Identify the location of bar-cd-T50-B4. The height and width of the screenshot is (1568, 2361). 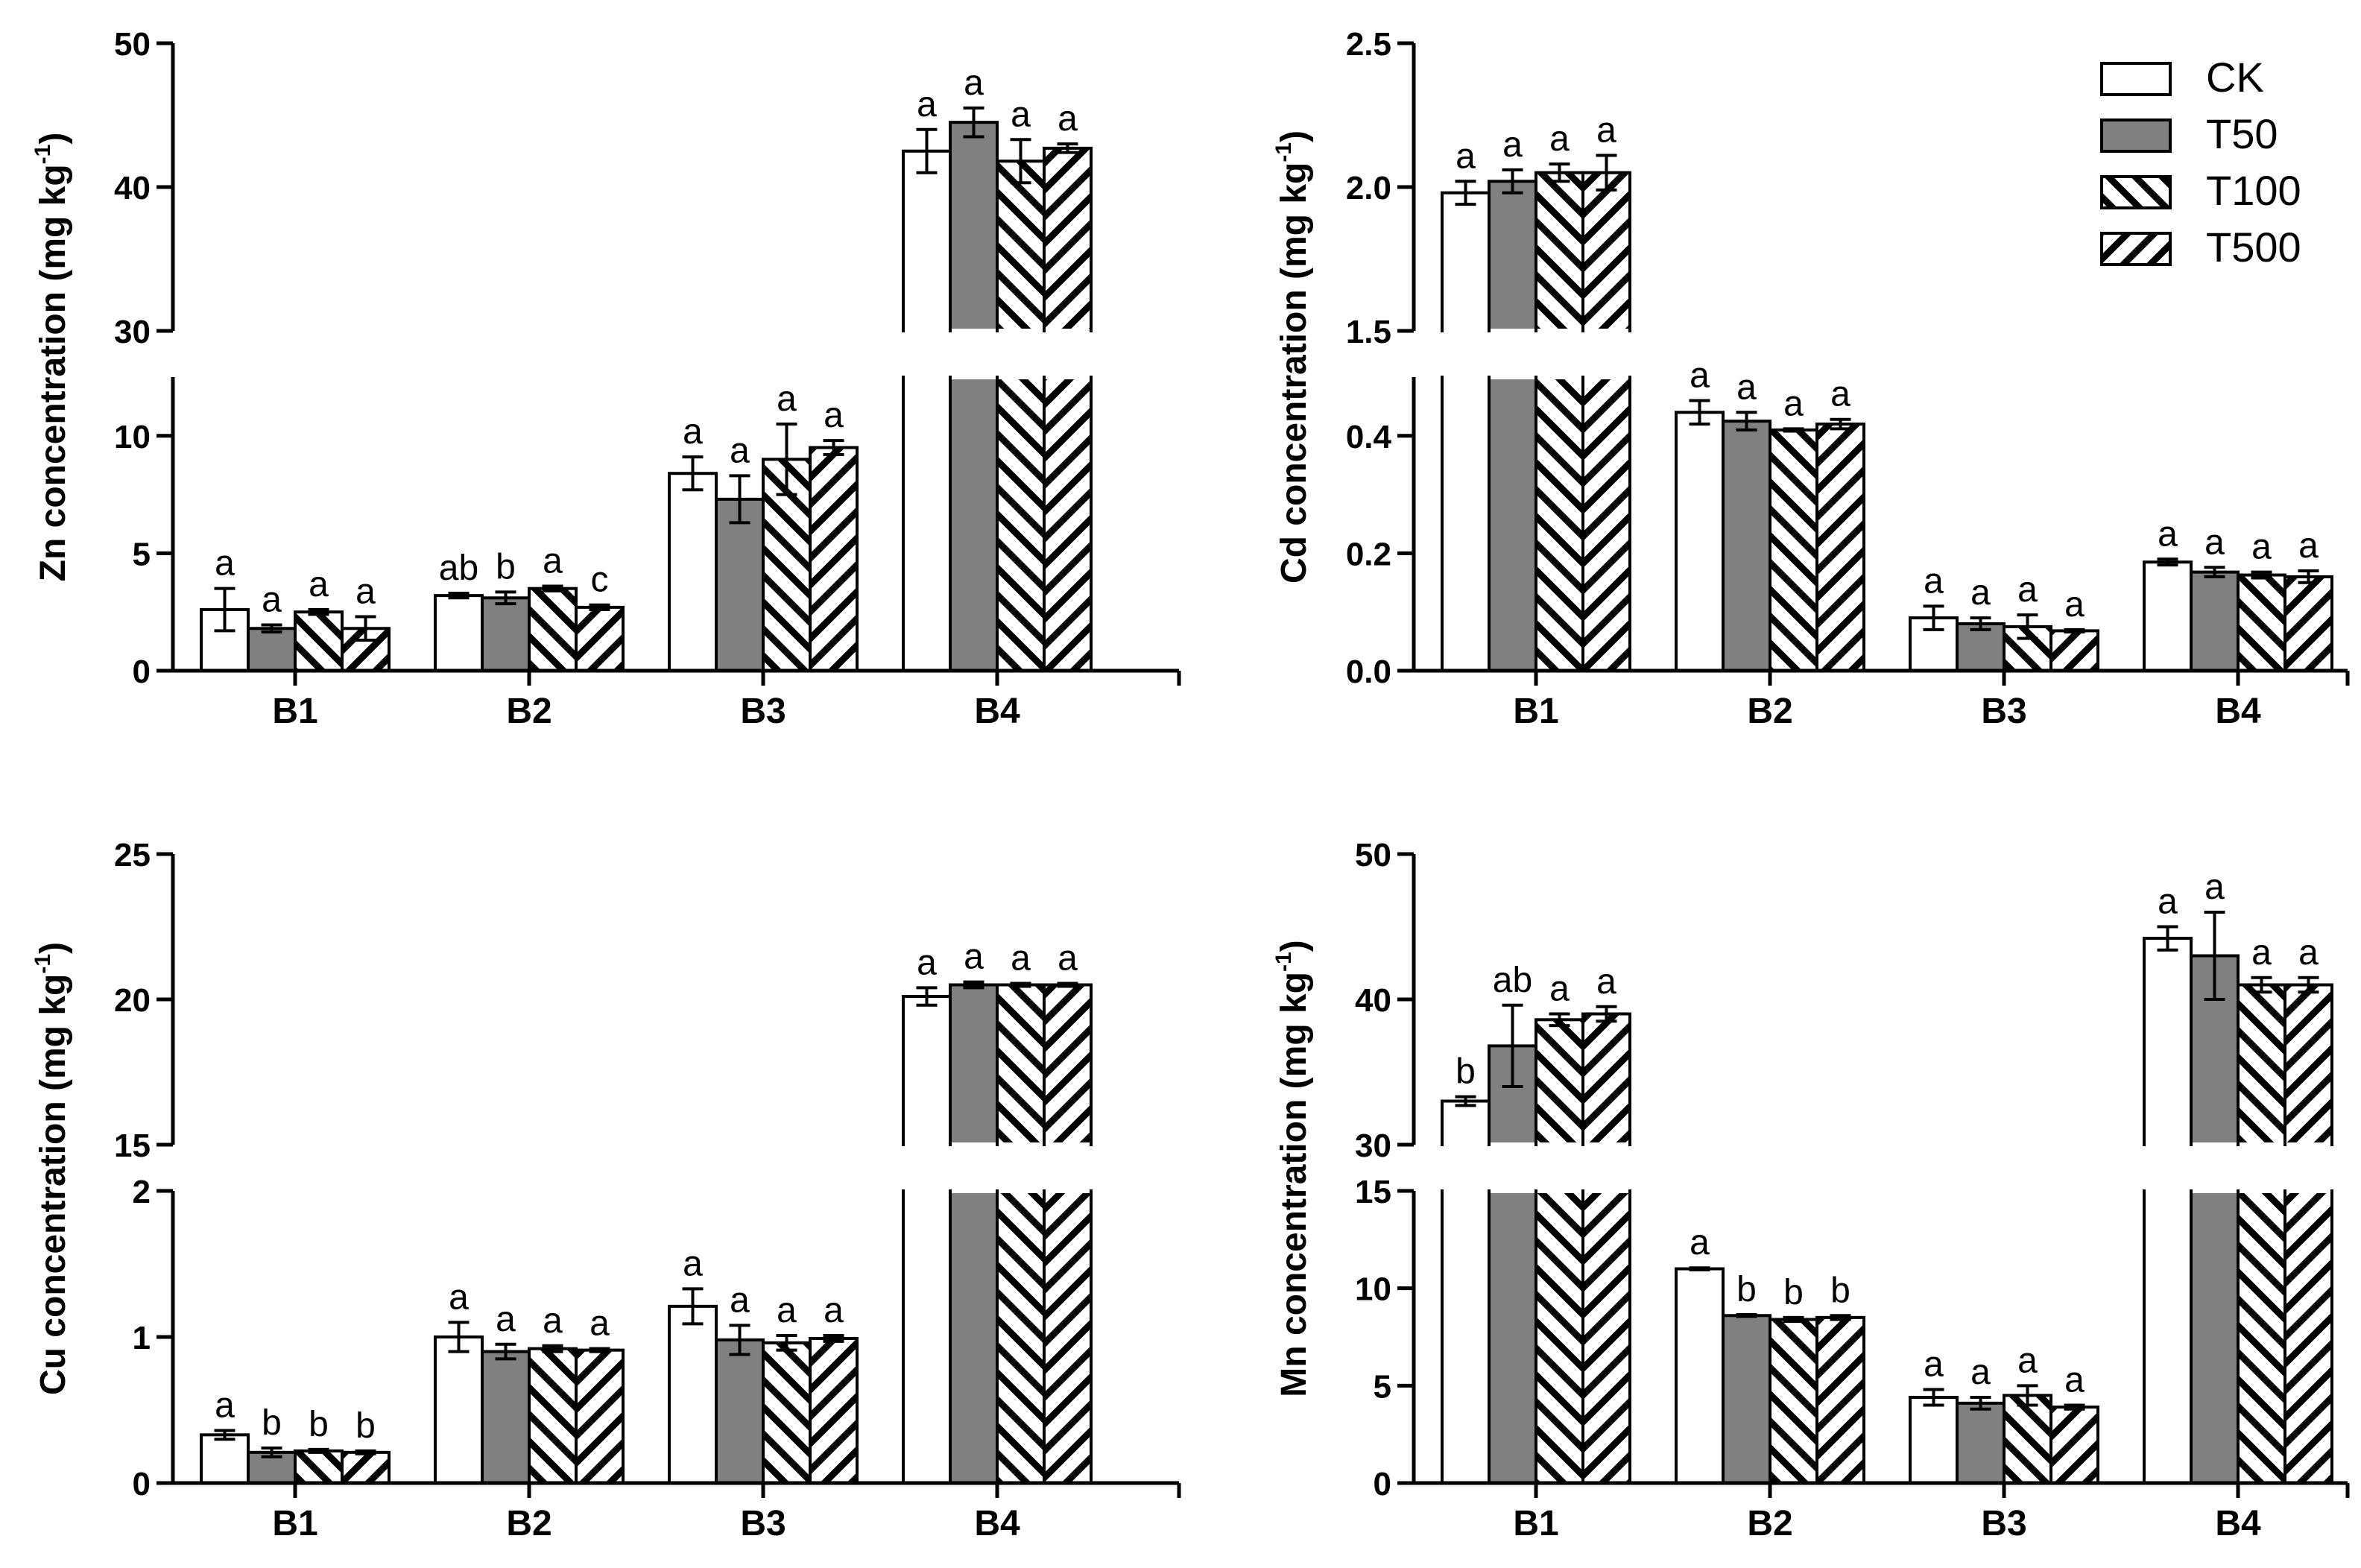
(2215, 622).